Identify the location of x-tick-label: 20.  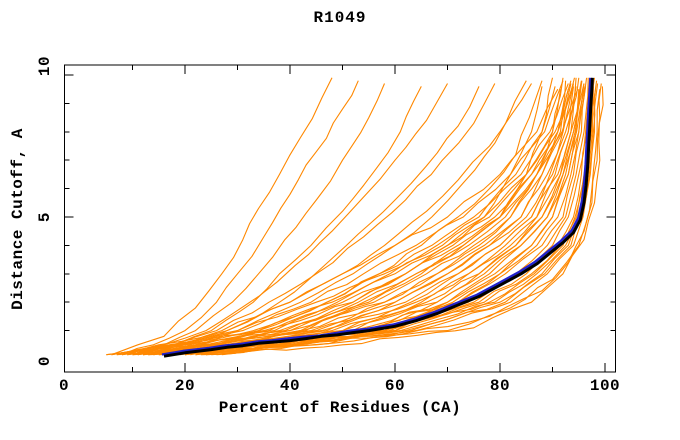
(185, 386).